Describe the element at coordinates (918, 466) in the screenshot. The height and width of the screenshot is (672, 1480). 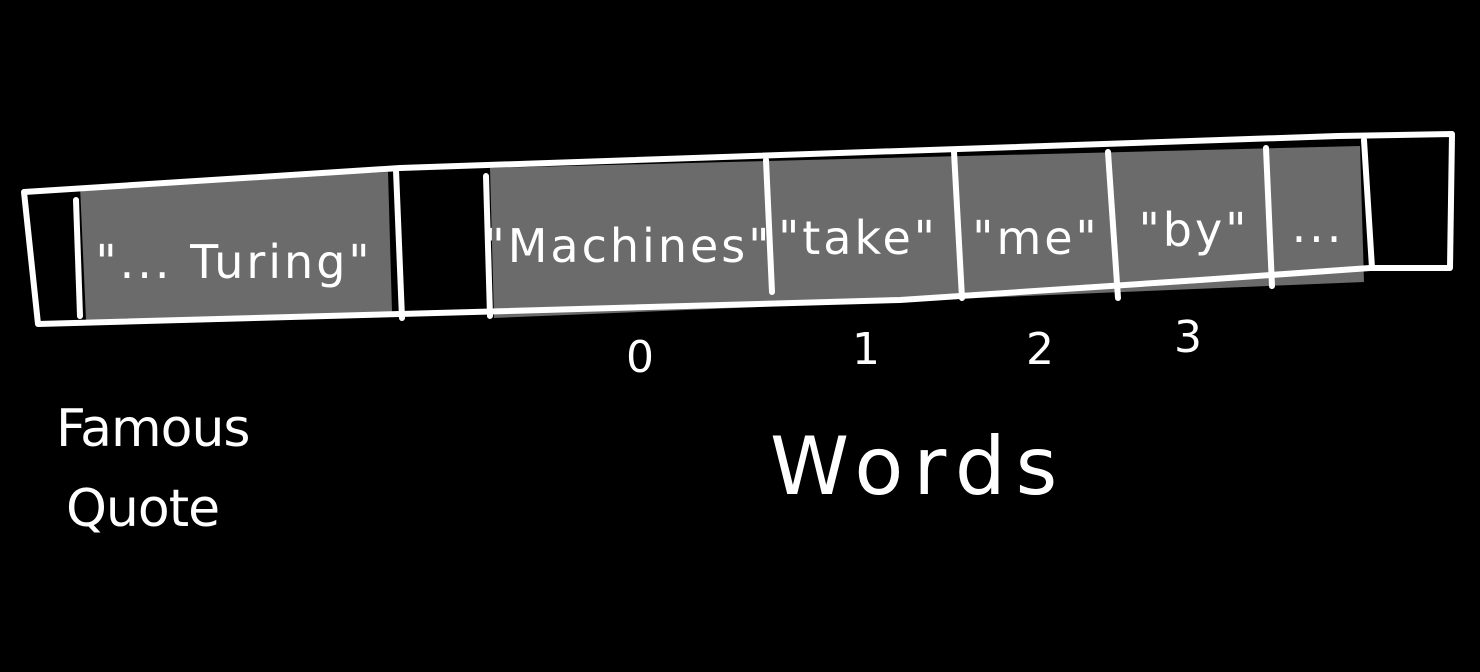
I see `words-label: Words` at that location.